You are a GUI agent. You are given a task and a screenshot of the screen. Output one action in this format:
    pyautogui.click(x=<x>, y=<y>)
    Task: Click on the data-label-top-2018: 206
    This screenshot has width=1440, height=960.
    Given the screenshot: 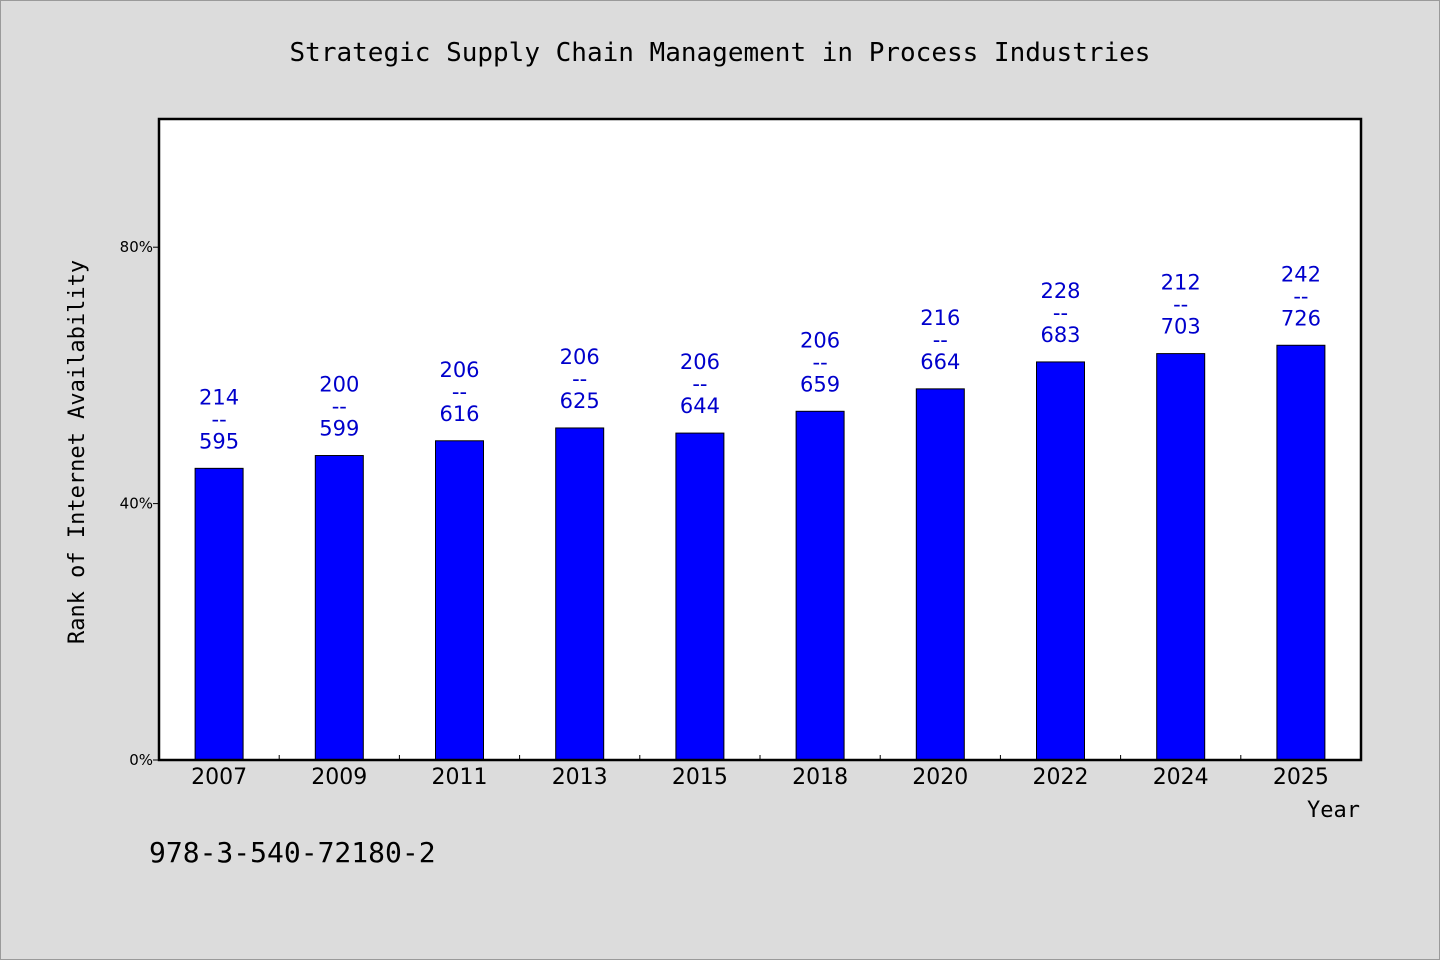 What is the action you would take?
    pyautogui.click(x=820, y=340)
    